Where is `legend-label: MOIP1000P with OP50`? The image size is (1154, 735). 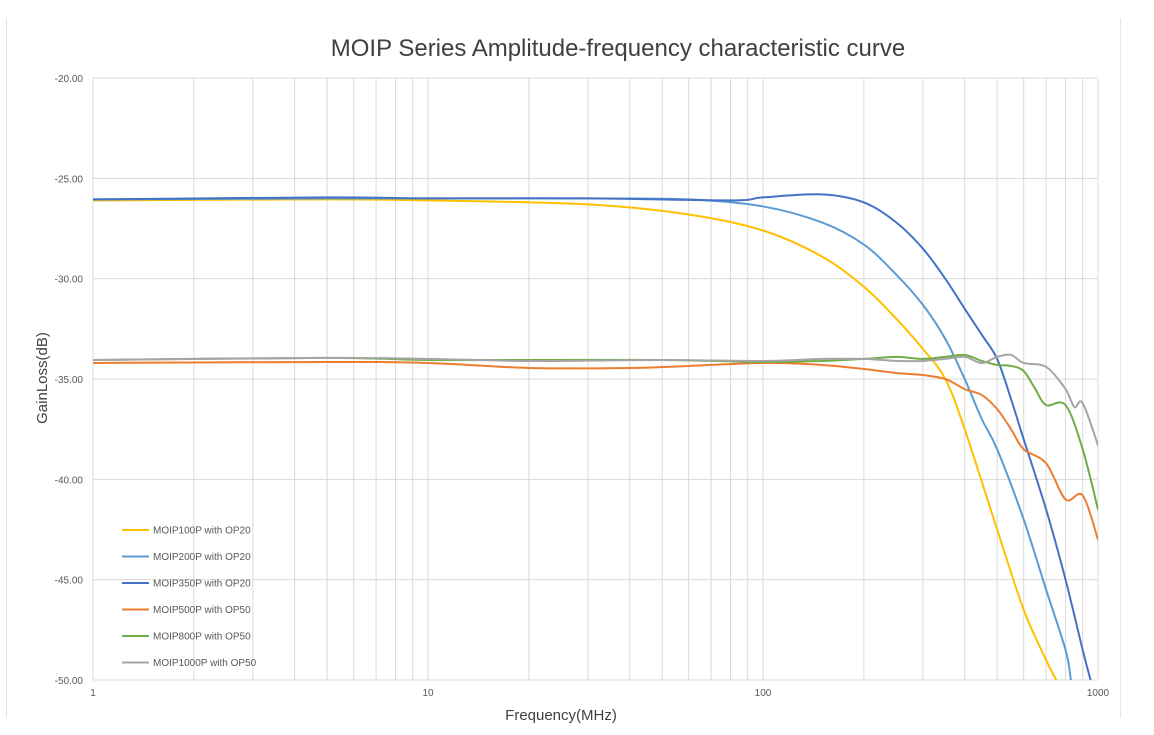 legend-label: MOIP1000P with OP50 is located at coordinates (205, 663).